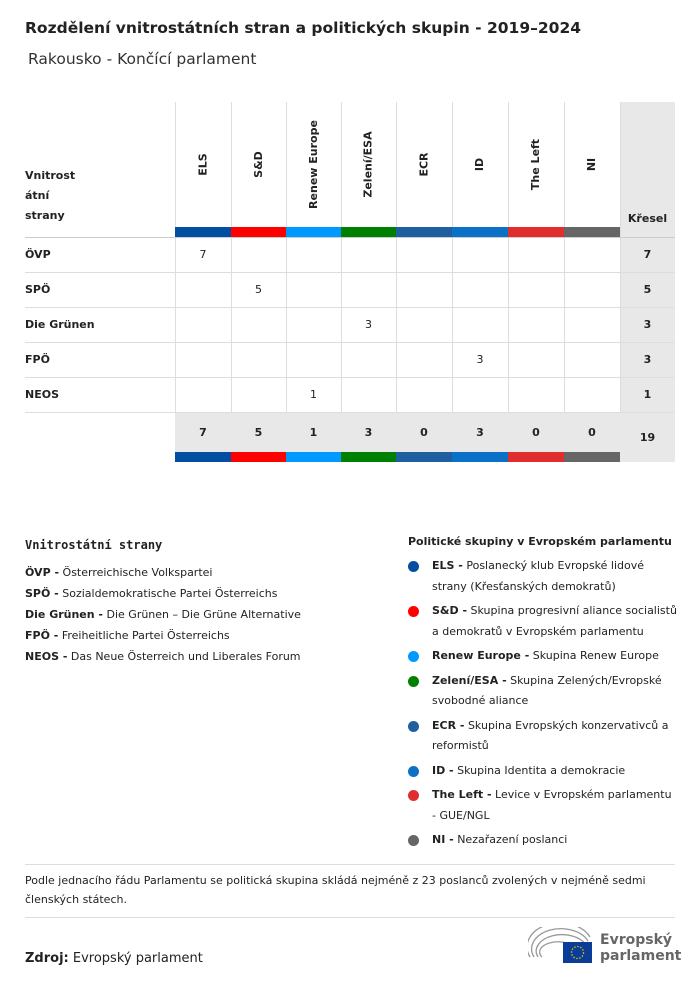 The width and height of the screenshot is (700, 985). Describe the element at coordinates (258, 432) in the screenshot. I see `group-total: 5` at that location.